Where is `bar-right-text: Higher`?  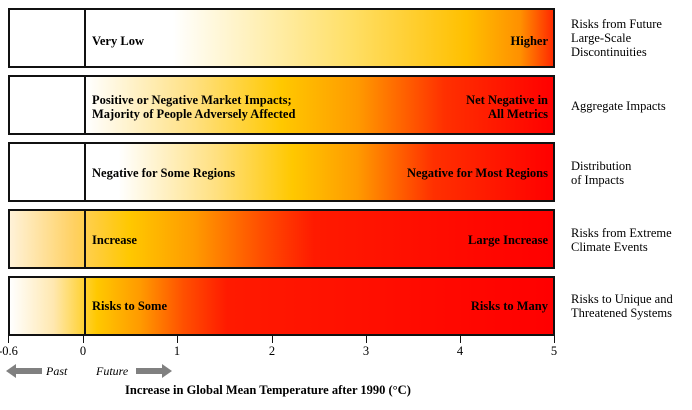
bar-right-text: Higher is located at coordinates (529, 41).